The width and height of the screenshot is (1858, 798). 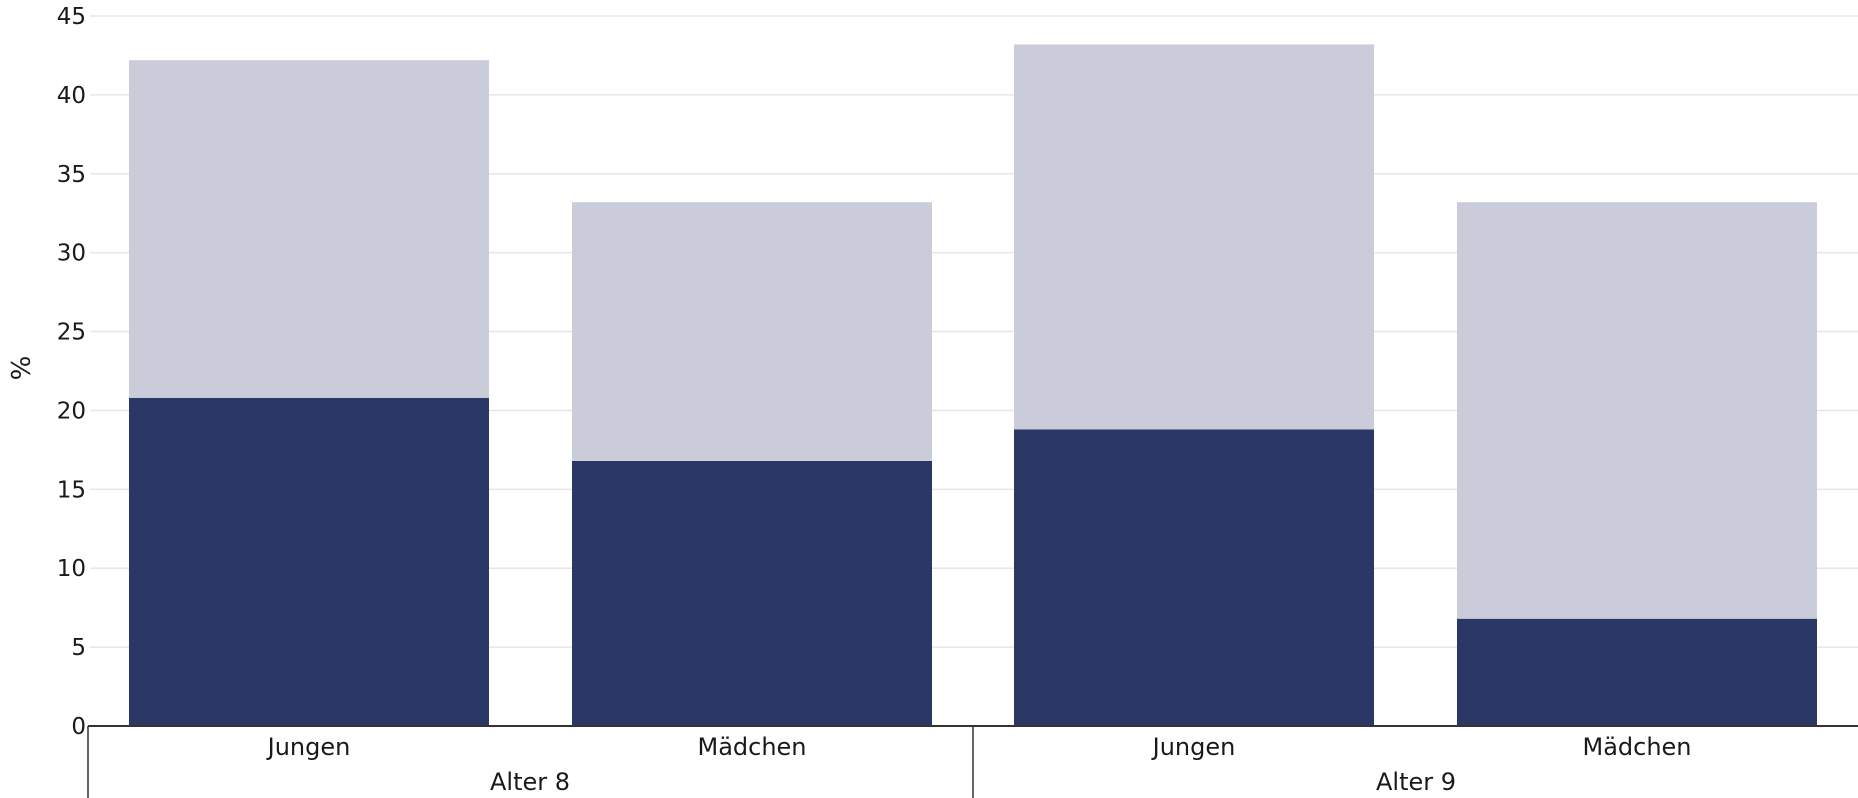 What do you see at coordinates (78, 648) in the screenshot?
I see `y-tick-label: 5` at bounding box center [78, 648].